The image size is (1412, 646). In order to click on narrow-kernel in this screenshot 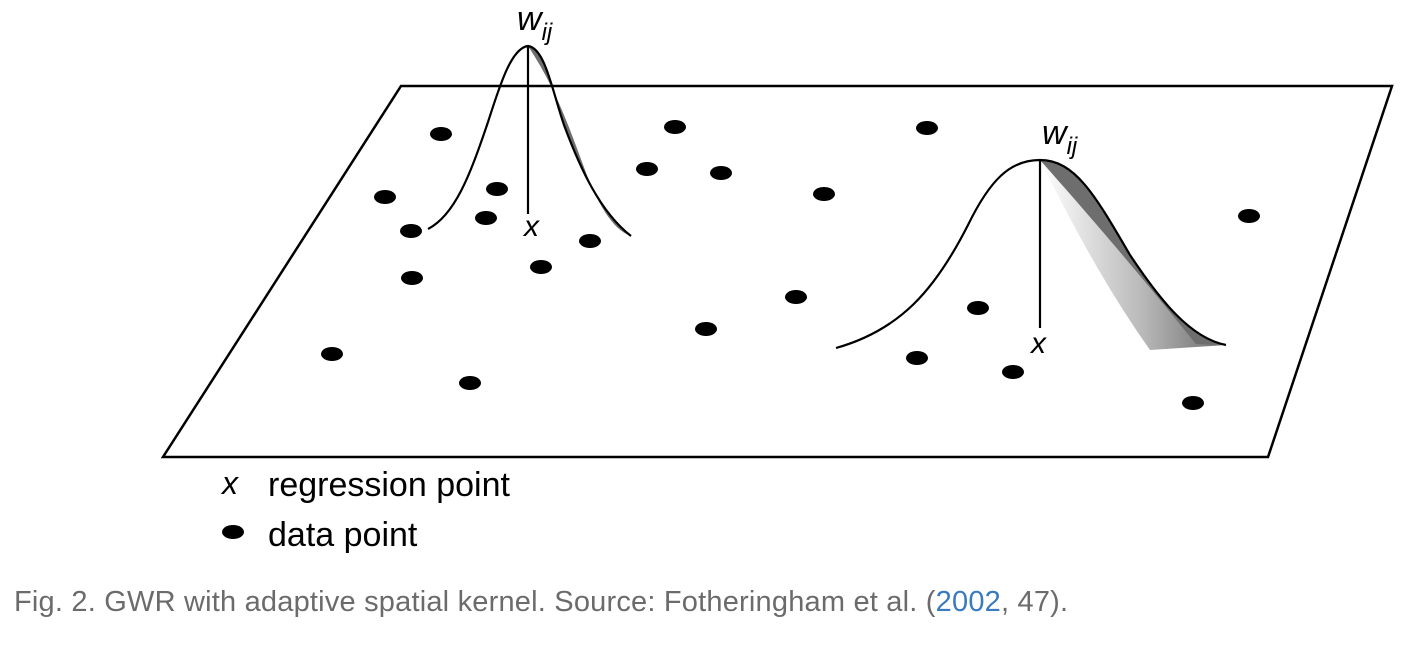, I will do `click(529, 140)`.